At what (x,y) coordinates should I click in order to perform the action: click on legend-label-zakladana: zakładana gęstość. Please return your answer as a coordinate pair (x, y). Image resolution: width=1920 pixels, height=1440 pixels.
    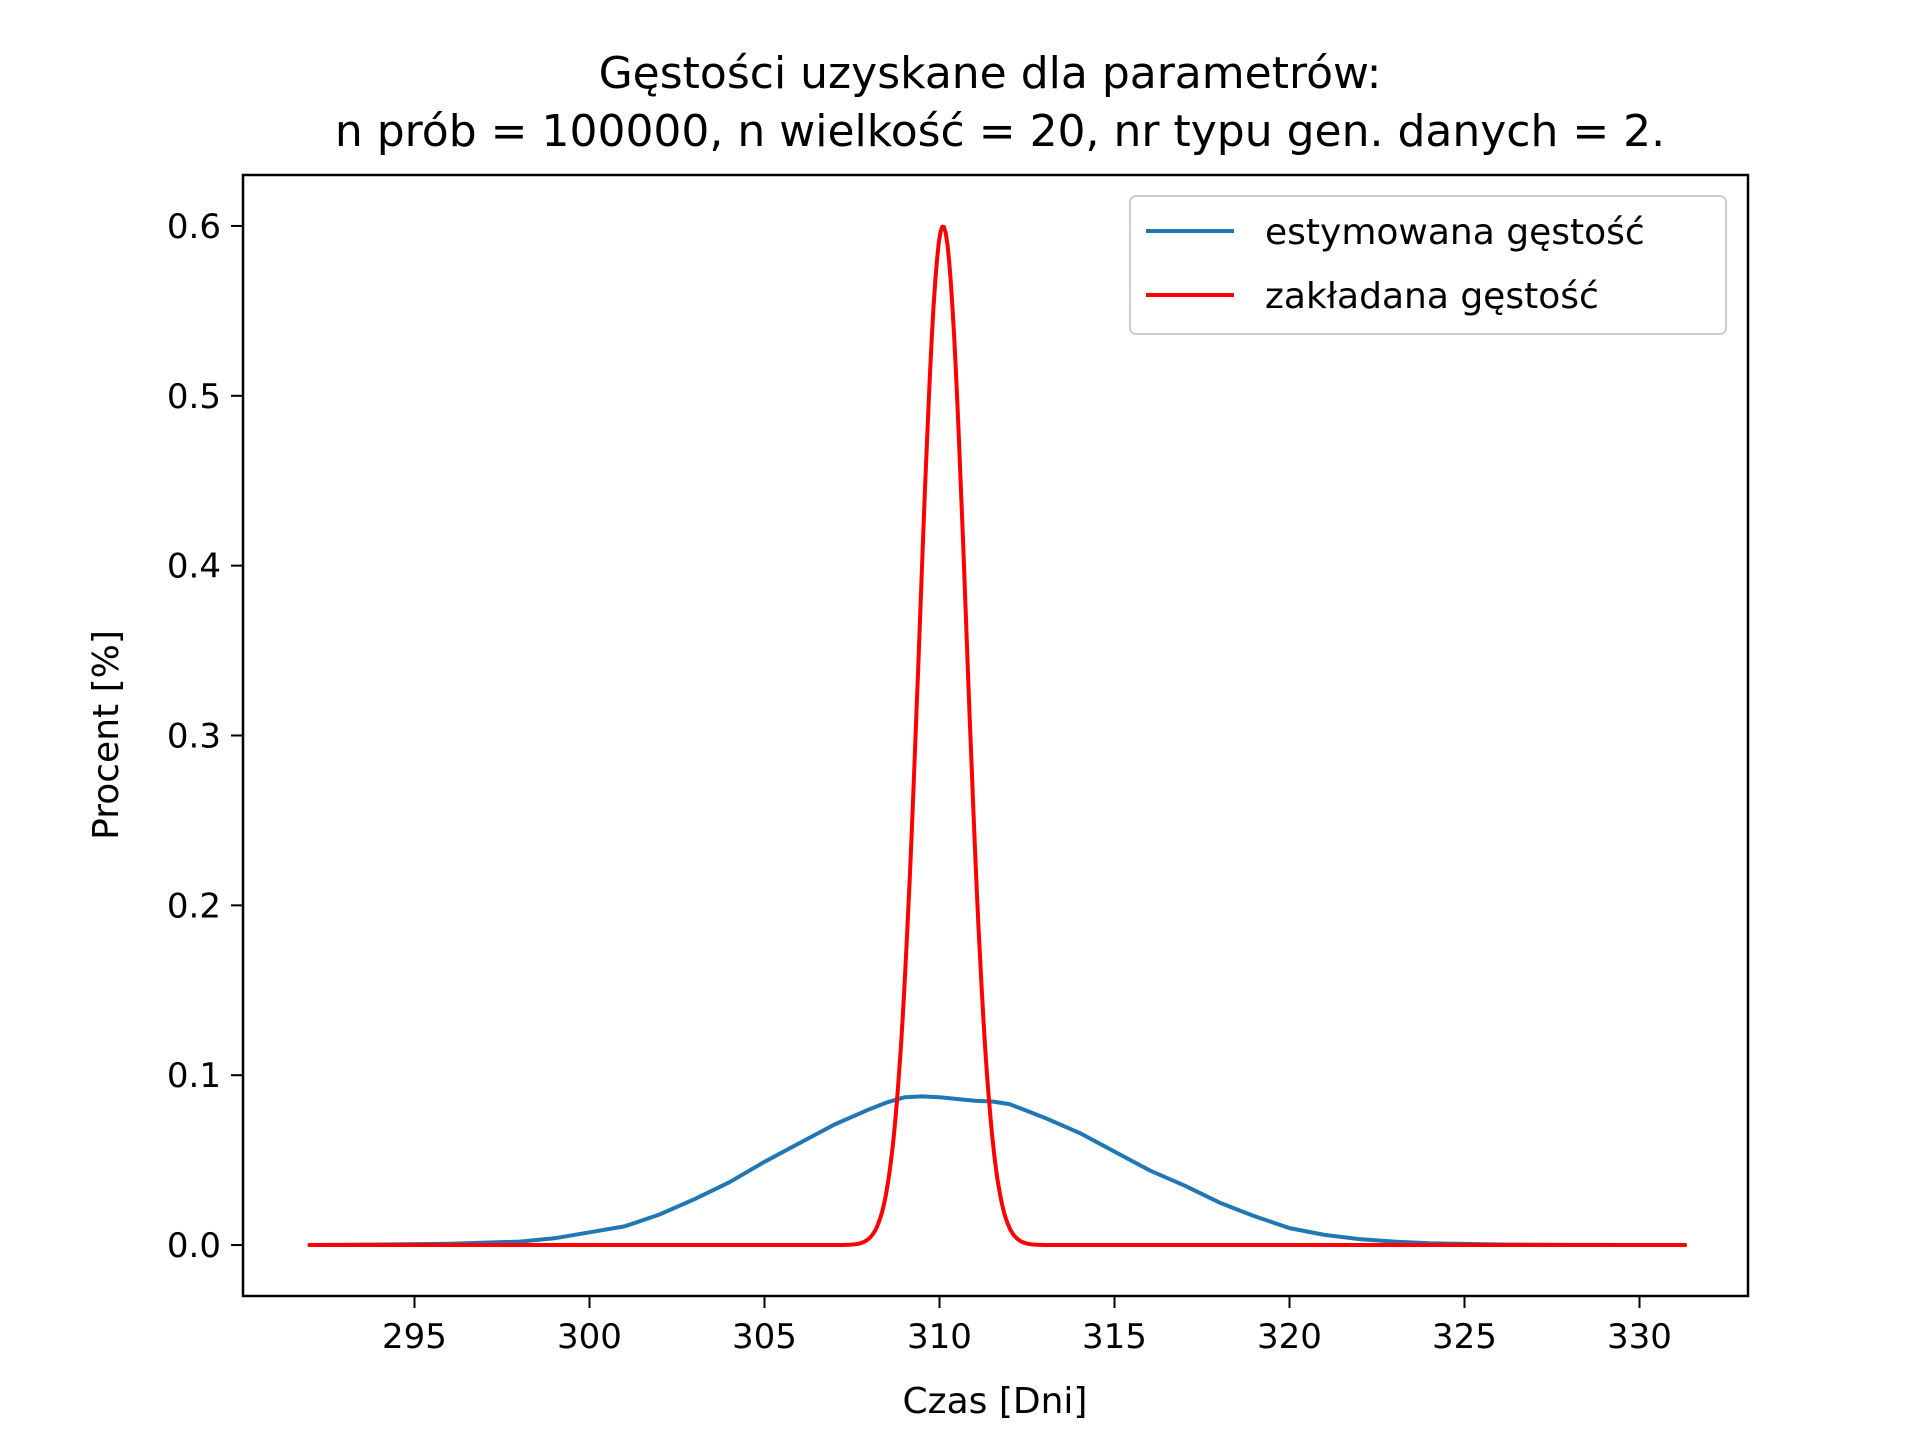
    Looking at the image, I should click on (1432, 296).